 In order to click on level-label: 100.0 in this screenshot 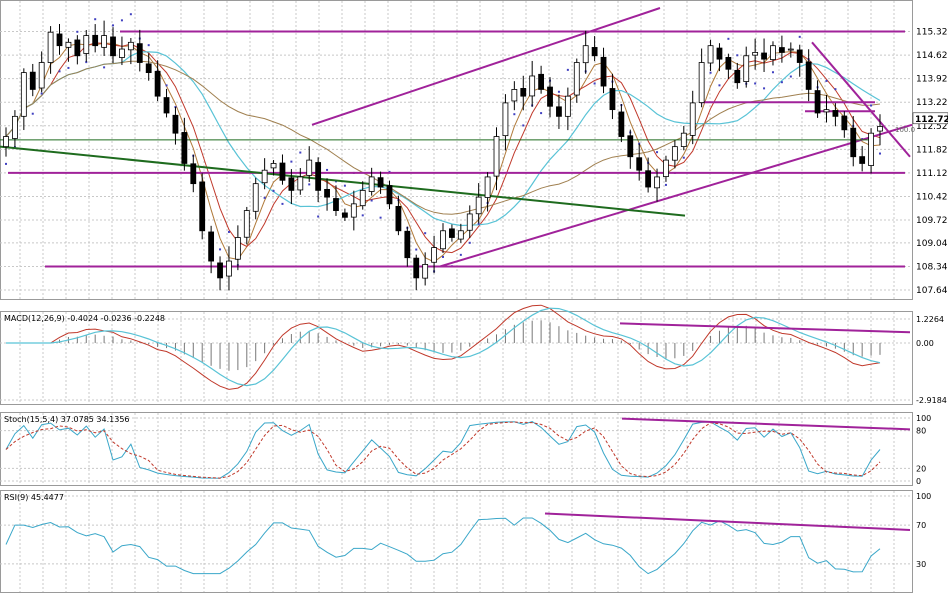, I will do `click(905, 130)`.